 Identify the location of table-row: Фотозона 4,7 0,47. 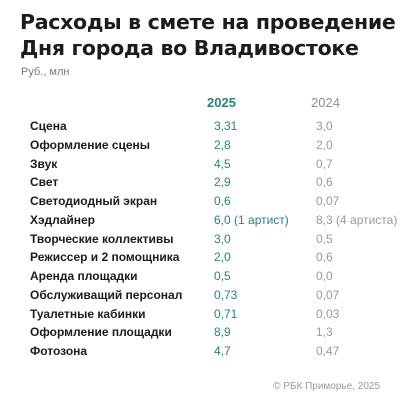
(200, 351).